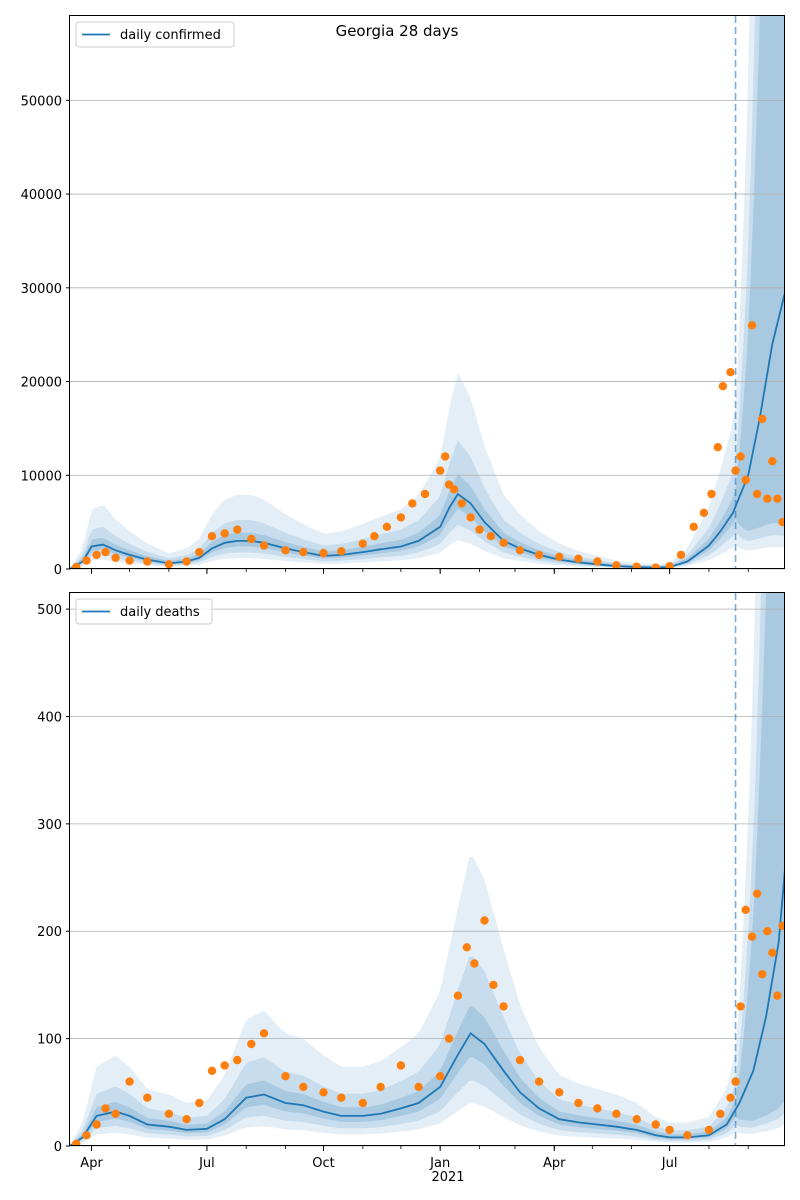  What do you see at coordinates (58, 1147) in the screenshot?
I see `deaths-y-tick-label: 0` at bounding box center [58, 1147].